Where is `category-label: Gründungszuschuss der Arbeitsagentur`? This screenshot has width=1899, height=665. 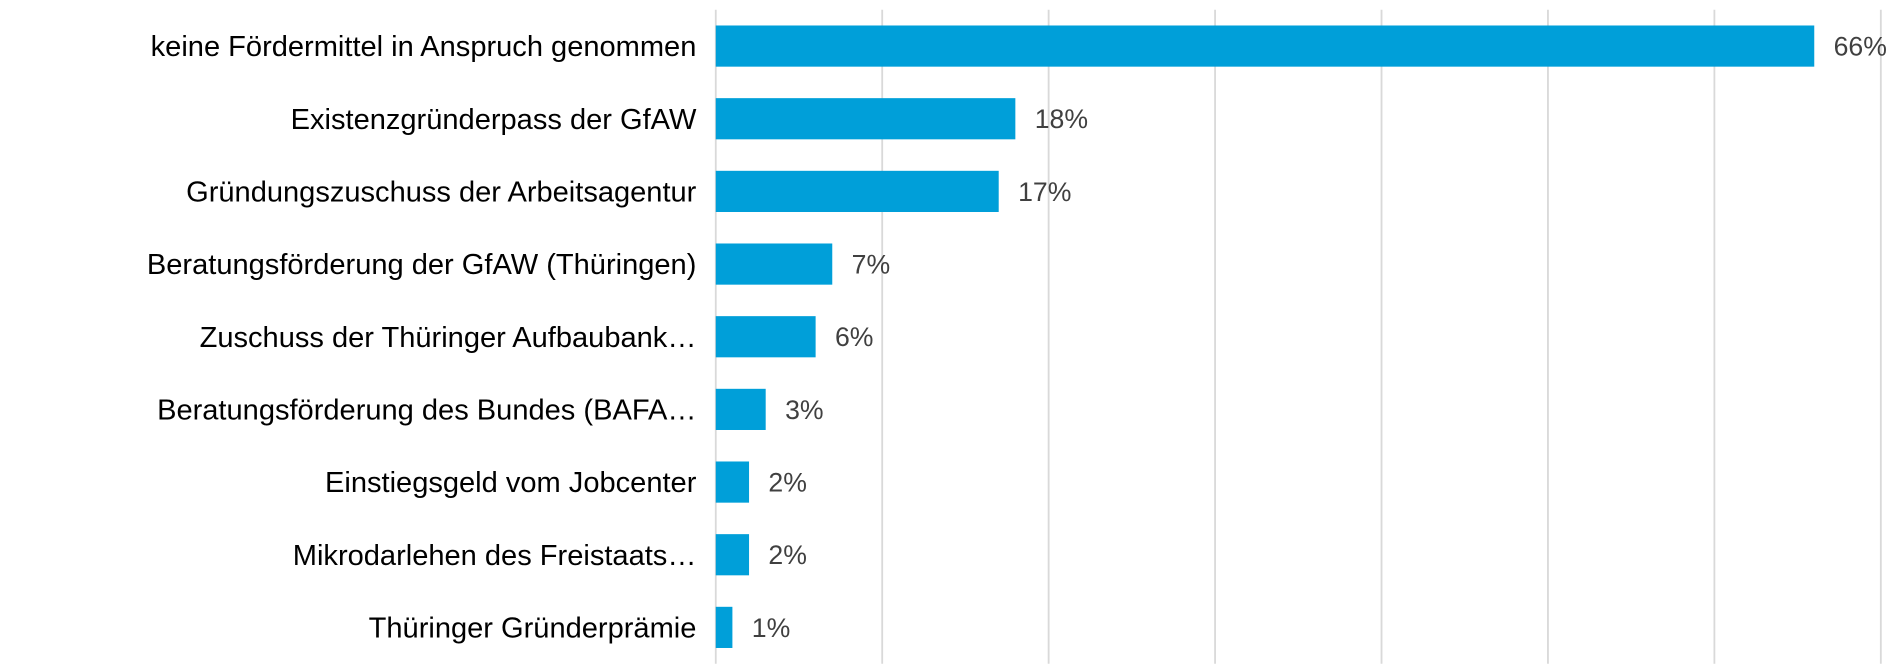
category-label: Gründungszuschuss der Arbeitsagentur is located at coordinates (441, 193).